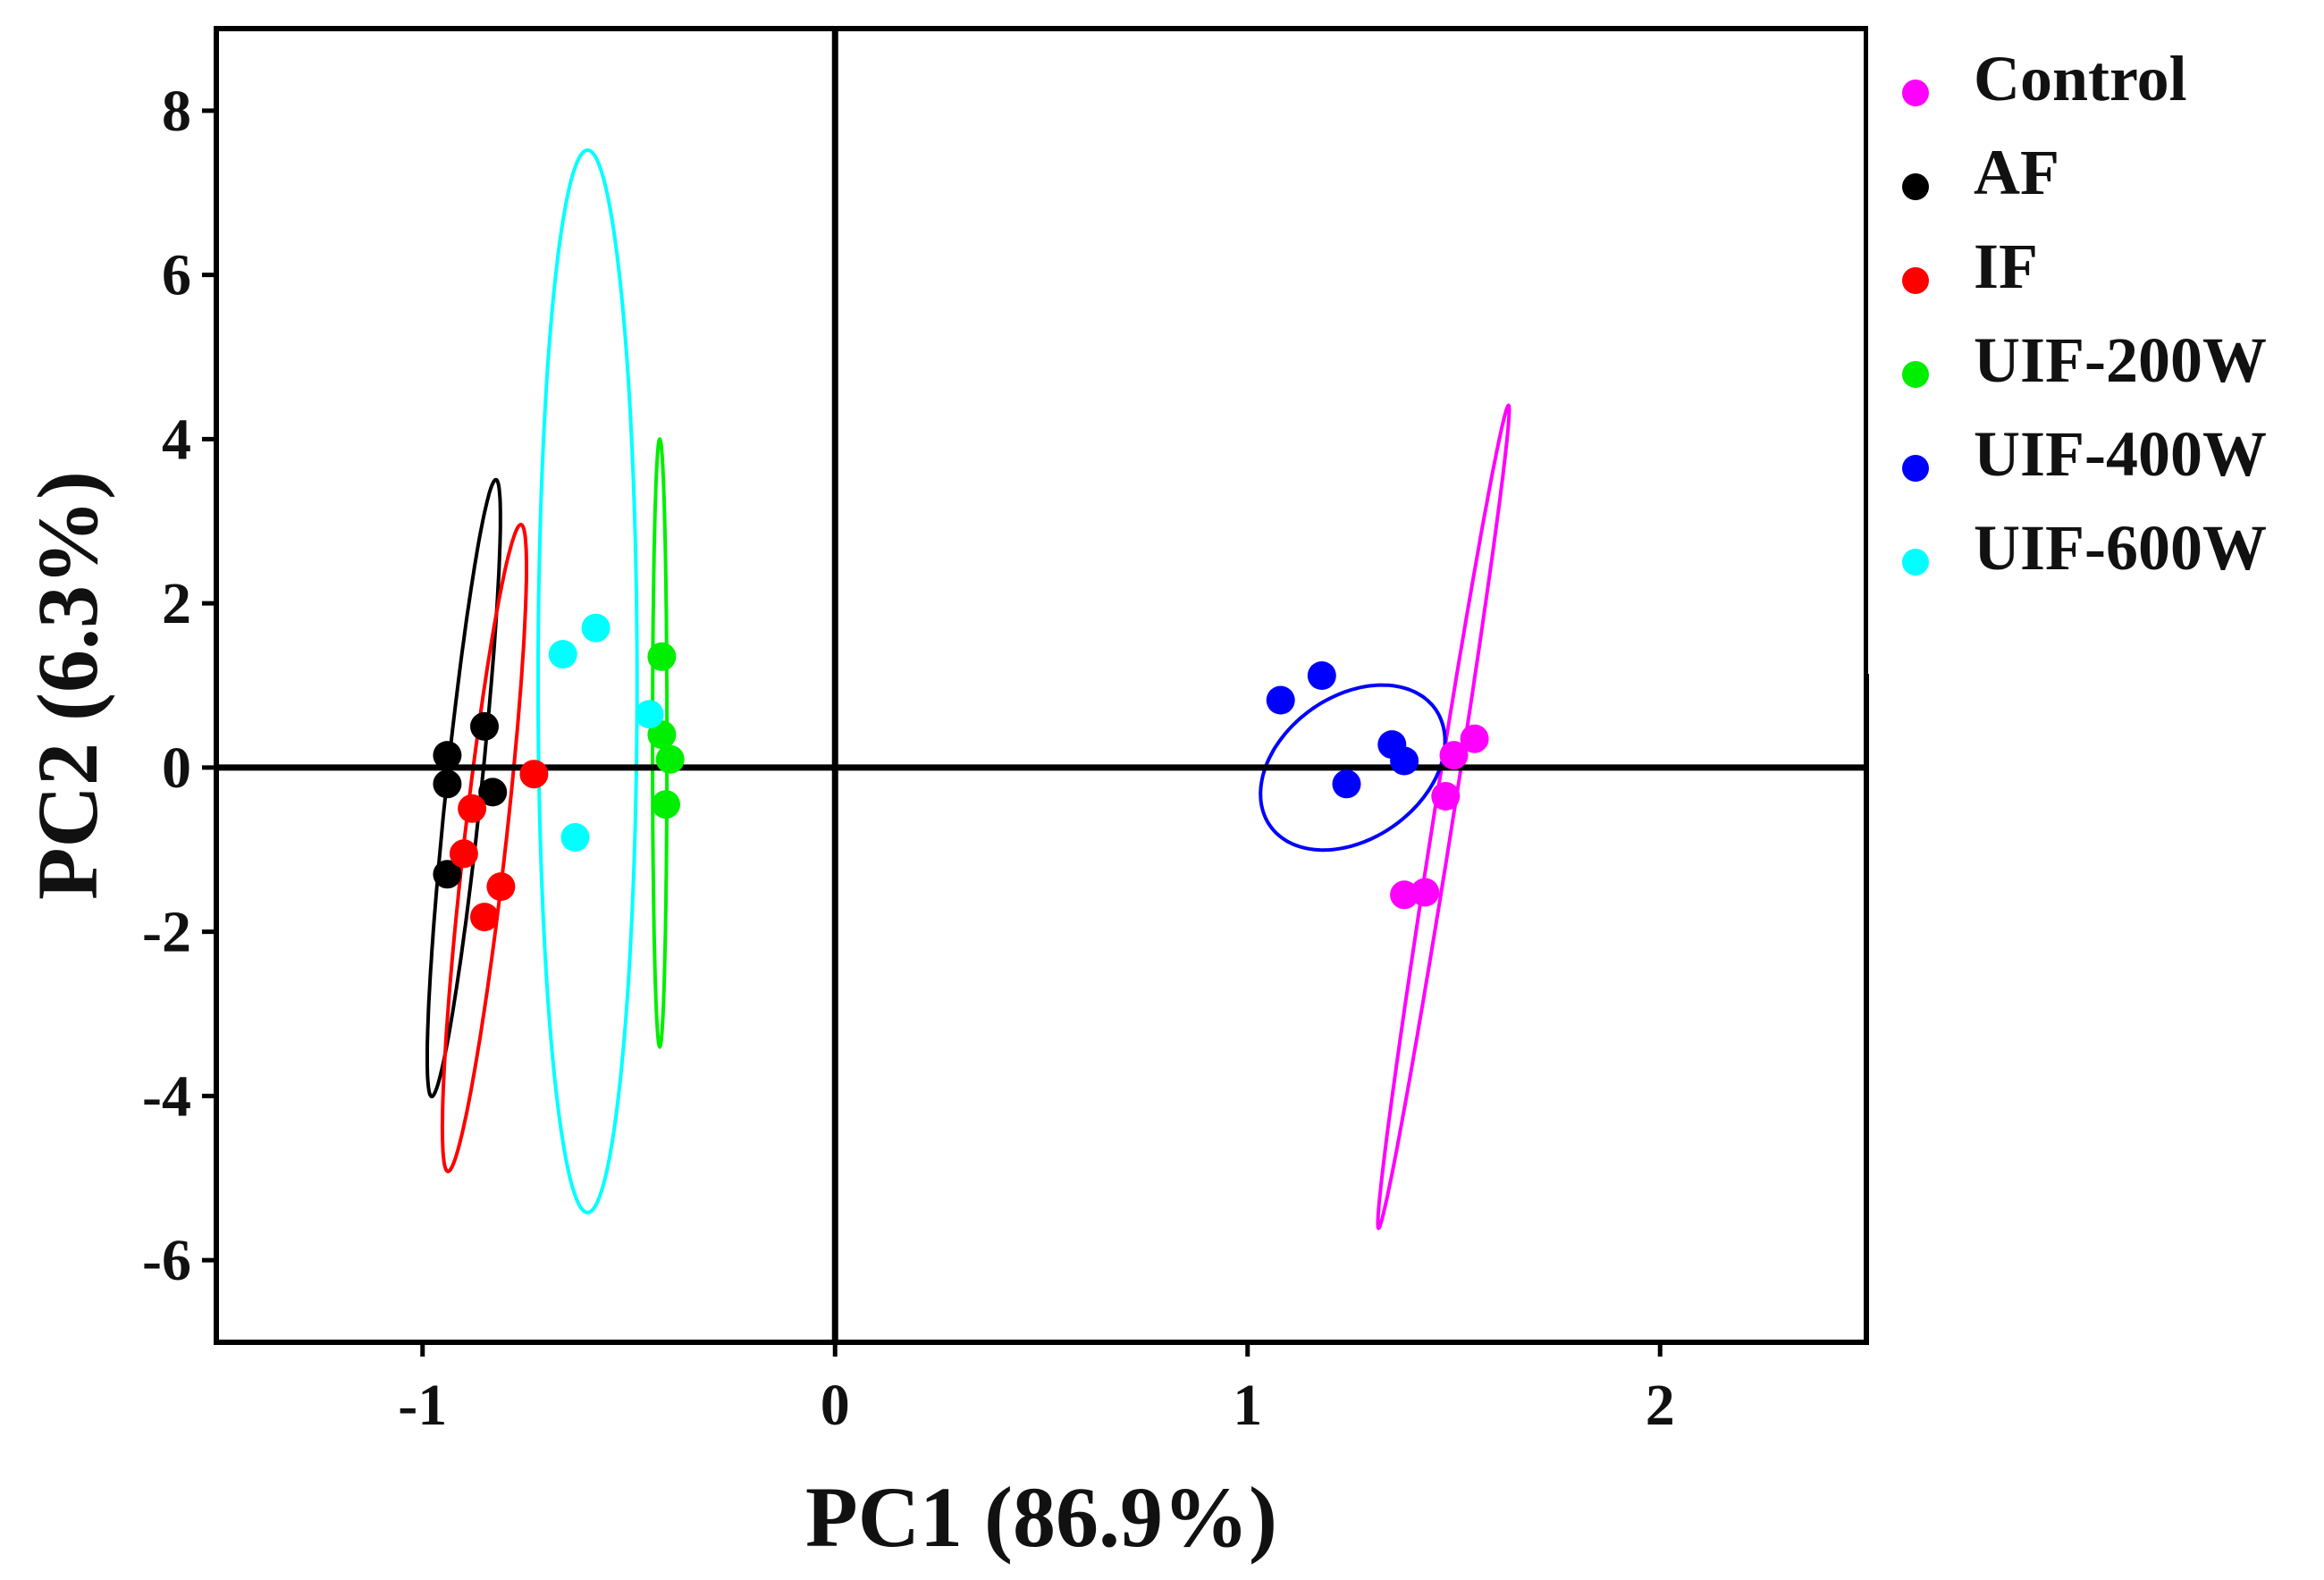 Image resolution: width=2324 pixels, height=1580 pixels. Describe the element at coordinates (1915, 375) in the screenshot. I see `legend-marker-uif-200w` at that location.